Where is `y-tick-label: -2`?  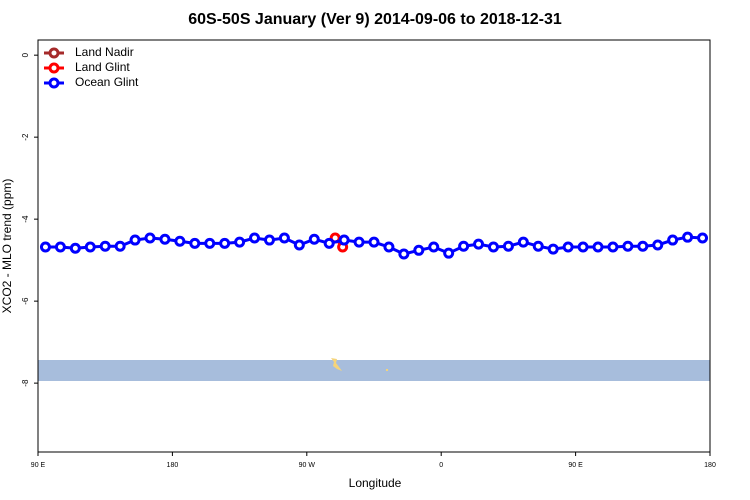 y-tick-label: -2 is located at coordinates (25, 137).